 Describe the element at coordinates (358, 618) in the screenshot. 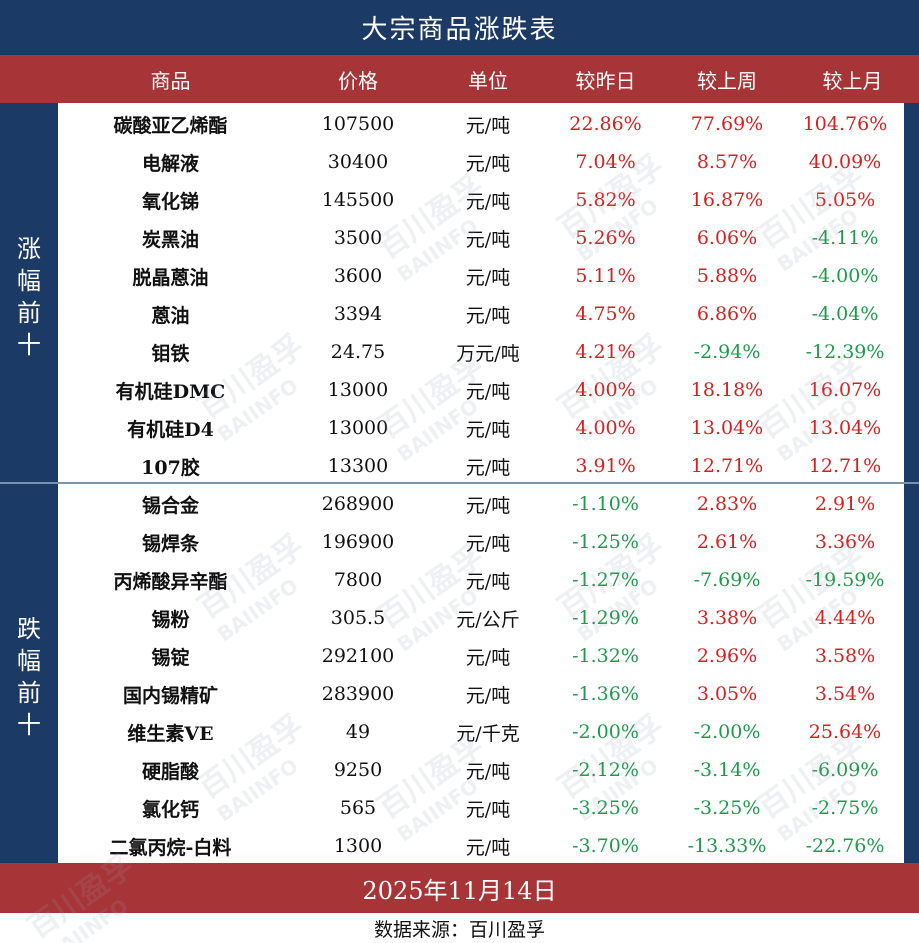

I see `cell-price: 305.5` at that location.